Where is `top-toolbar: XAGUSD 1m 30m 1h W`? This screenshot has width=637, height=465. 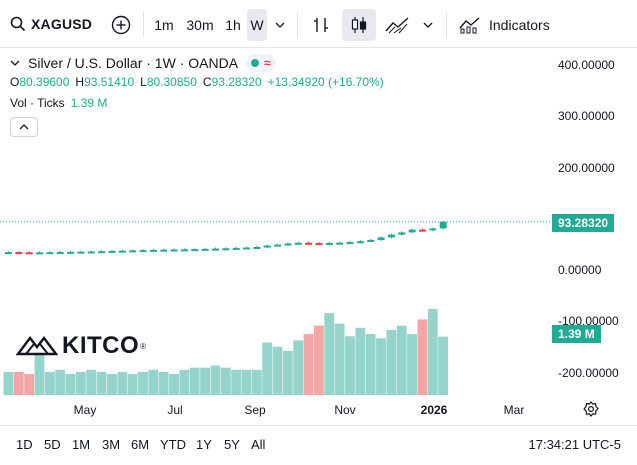
top-toolbar: XAGUSD 1m 30m 1h W is located at coordinates (318, 24).